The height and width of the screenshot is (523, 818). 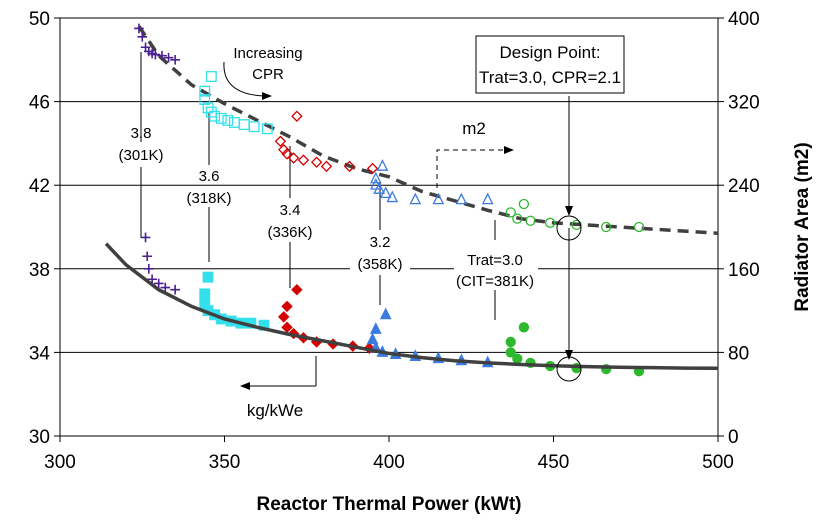 I want to click on cpr-arrow, so click(x=244, y=79).